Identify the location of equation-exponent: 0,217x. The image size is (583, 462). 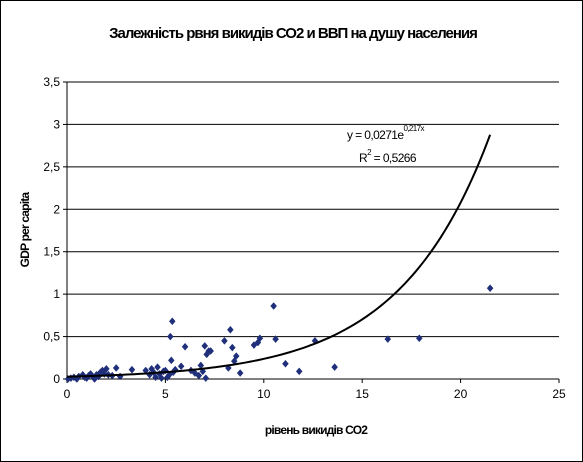
(413, 128).